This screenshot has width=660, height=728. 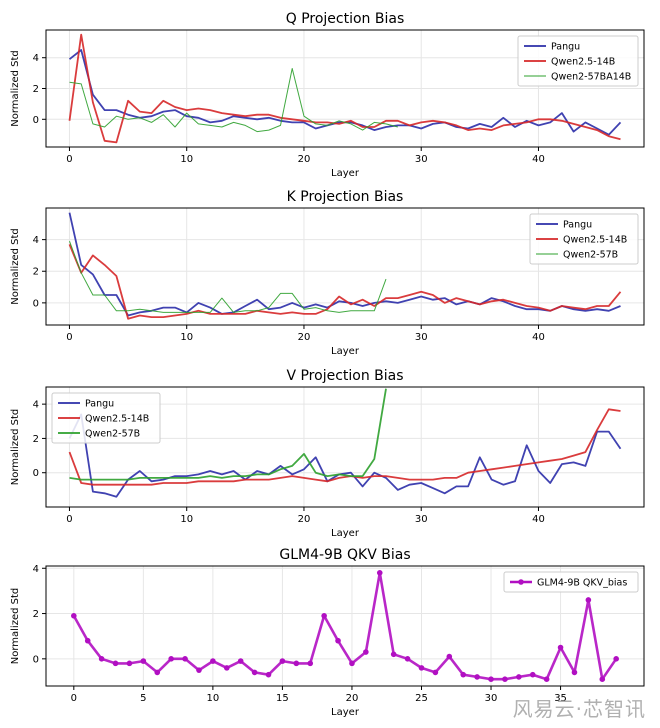 I want to click on x-tick-label: 5, so click(x=143, y=698).